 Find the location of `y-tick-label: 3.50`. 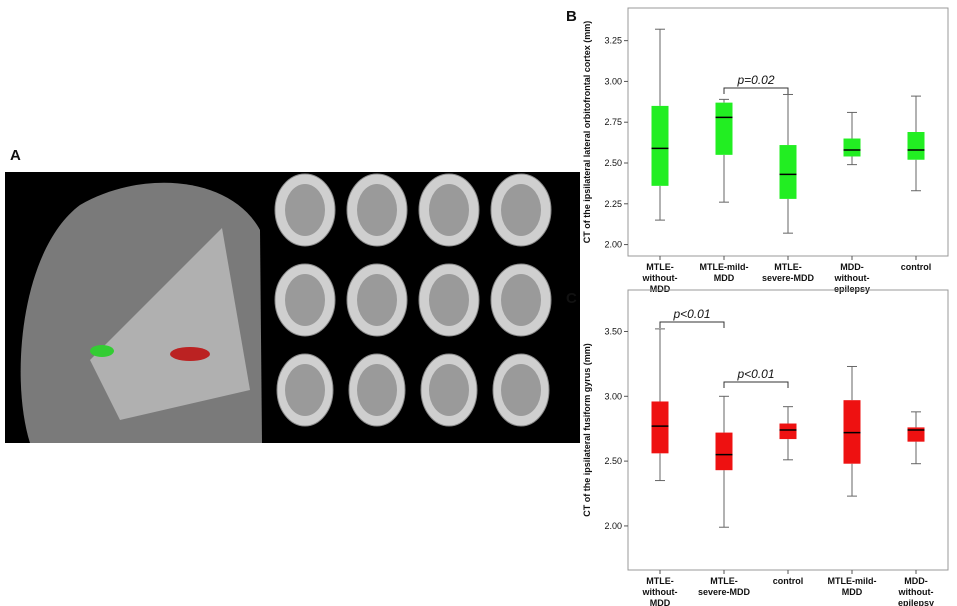

y-tick-label: 3.50 is located at coordinates (613, 331).